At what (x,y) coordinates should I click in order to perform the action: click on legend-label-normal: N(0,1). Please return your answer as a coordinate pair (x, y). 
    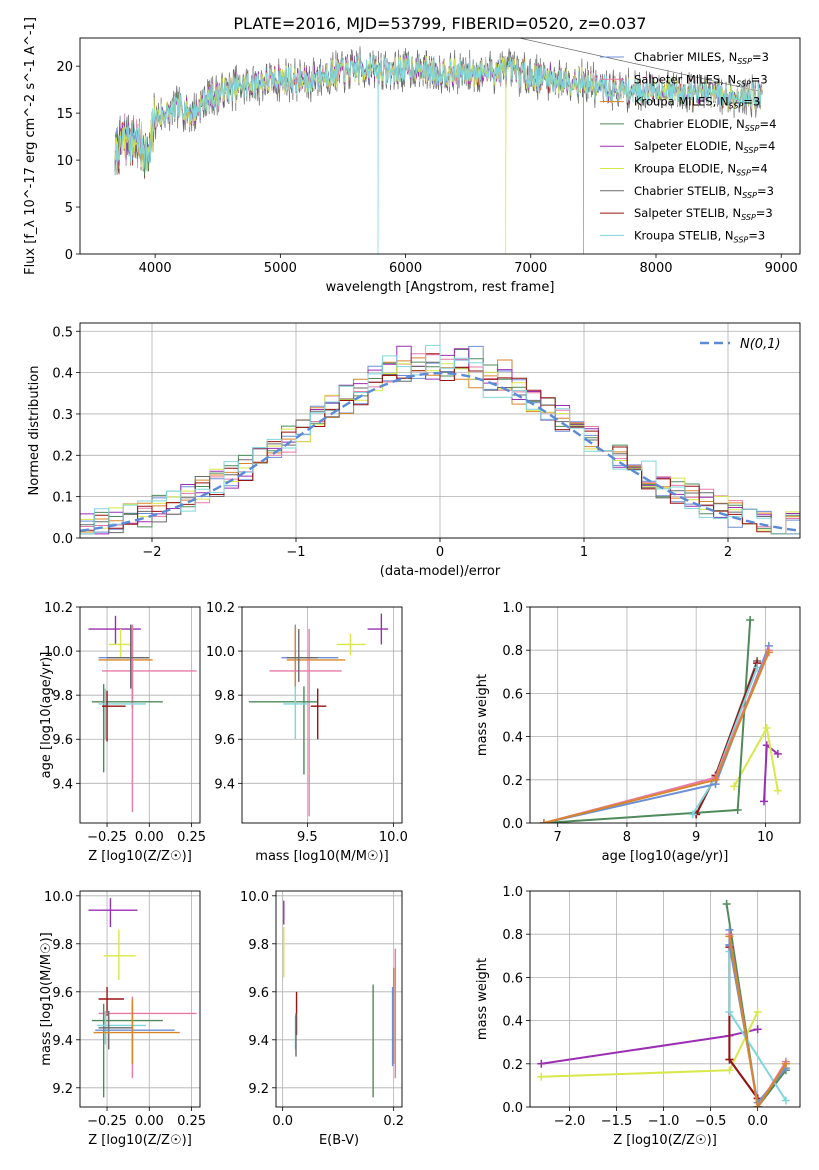
    Looking at the image, I should click on (760, 344).